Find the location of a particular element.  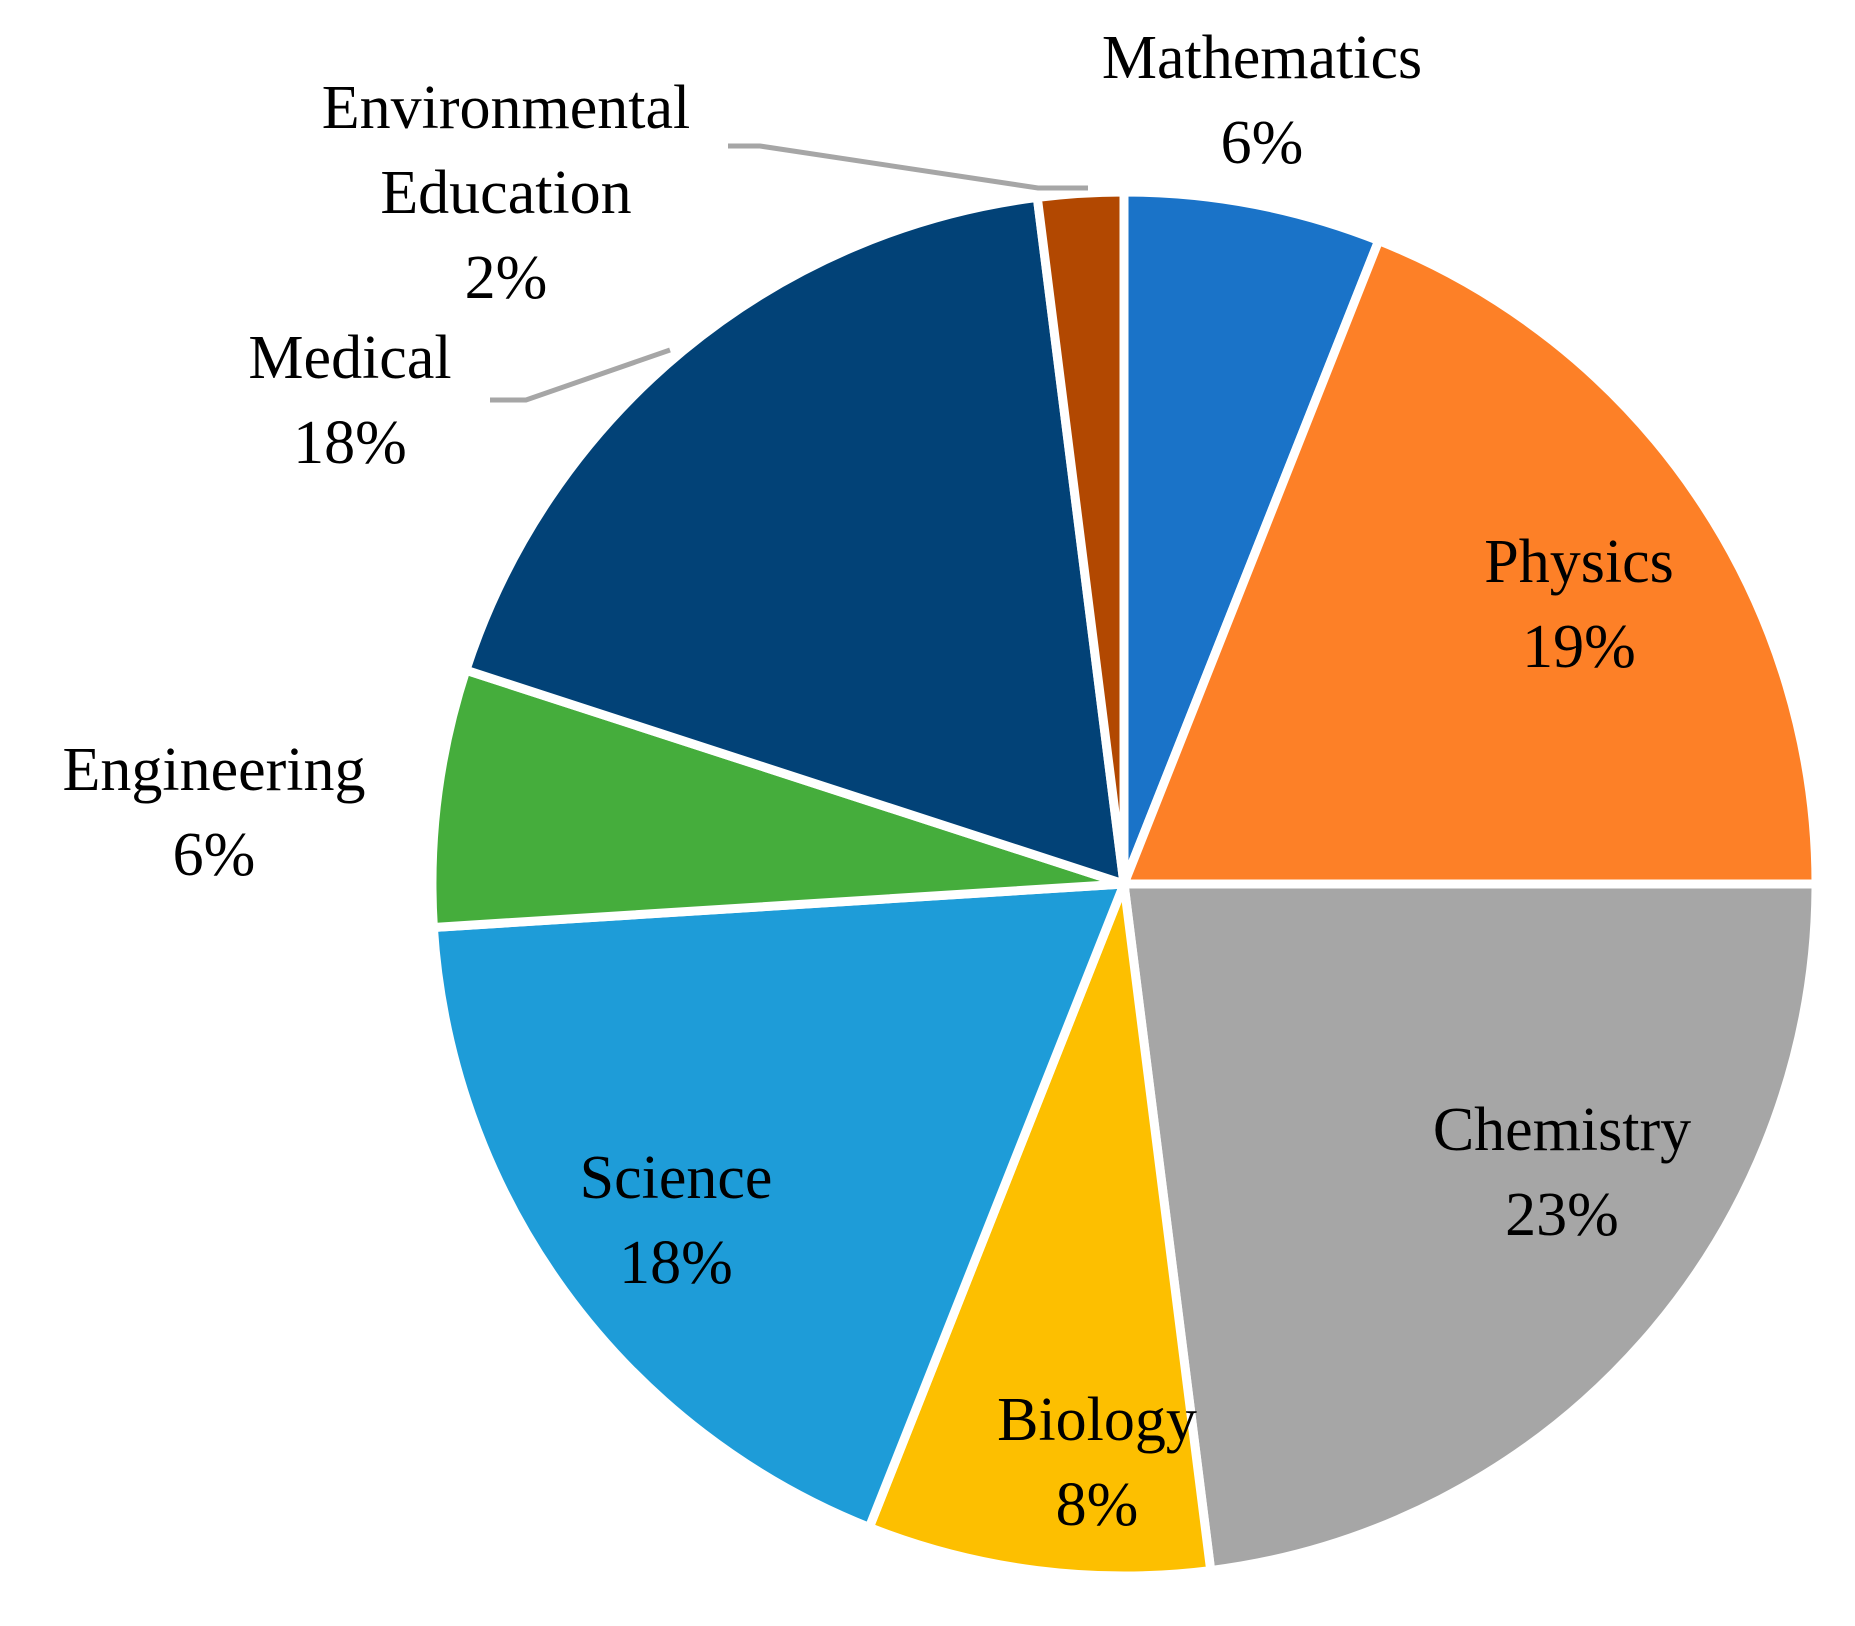

slice-name: Mathematics is located at coordinates (1262, 58).